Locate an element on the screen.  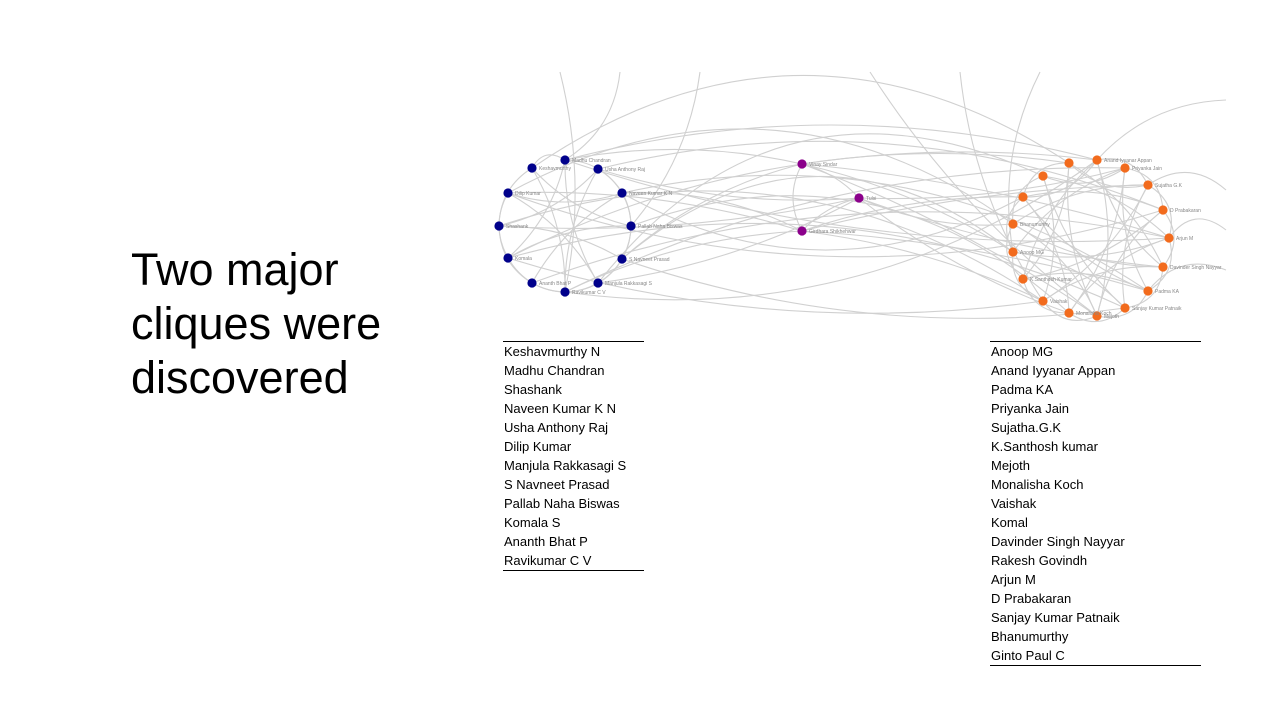
title-line-3: discovered is located at coordinates (240, 377).